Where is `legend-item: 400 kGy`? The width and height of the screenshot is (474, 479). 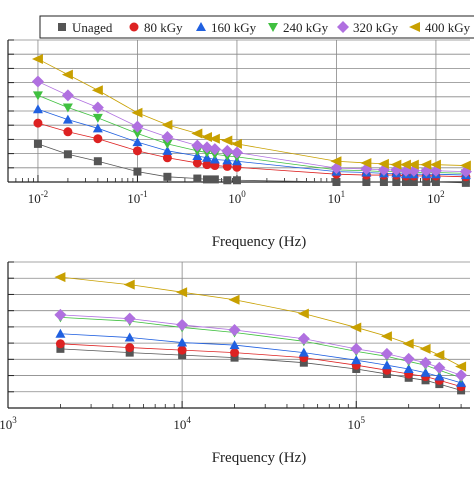 legend-item: 400 kGy is located at coordinates (440, 27).